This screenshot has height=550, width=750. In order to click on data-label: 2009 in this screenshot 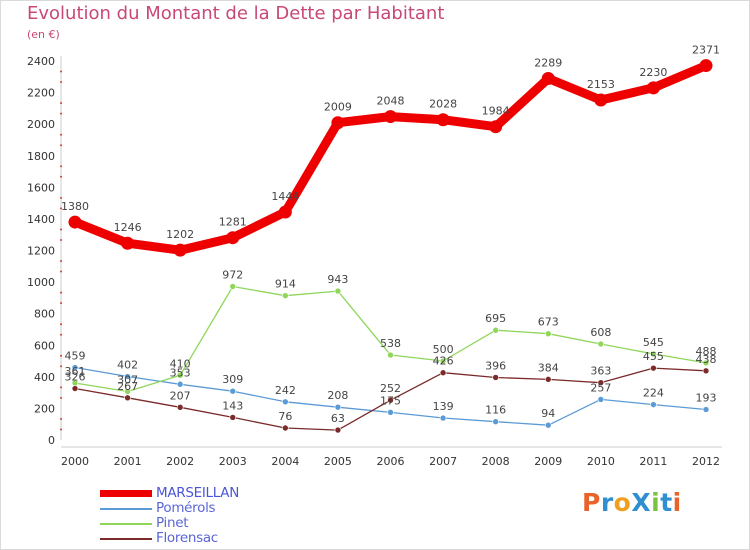, I will do `click(338, 107)`.